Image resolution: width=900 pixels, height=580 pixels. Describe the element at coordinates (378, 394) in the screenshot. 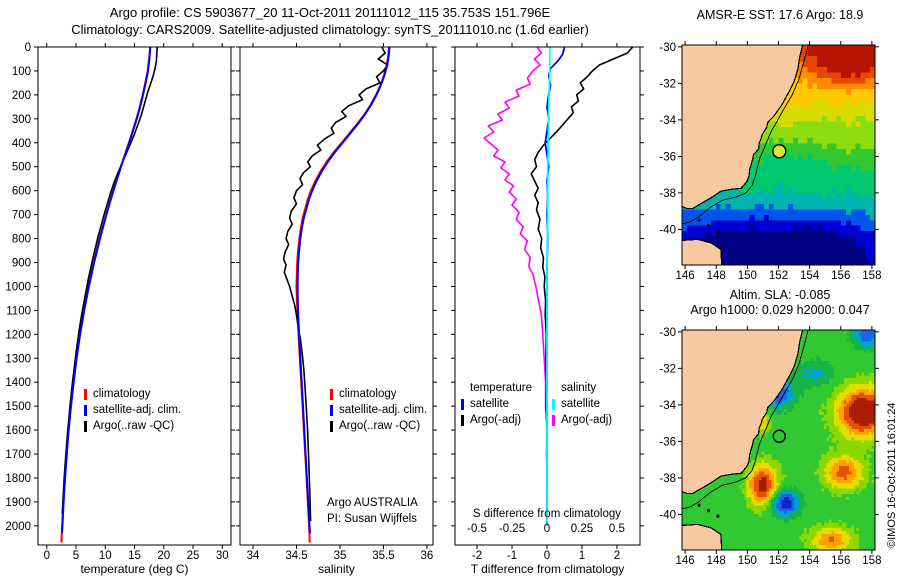

I see `legend-item-climatology: climatology` at that location.